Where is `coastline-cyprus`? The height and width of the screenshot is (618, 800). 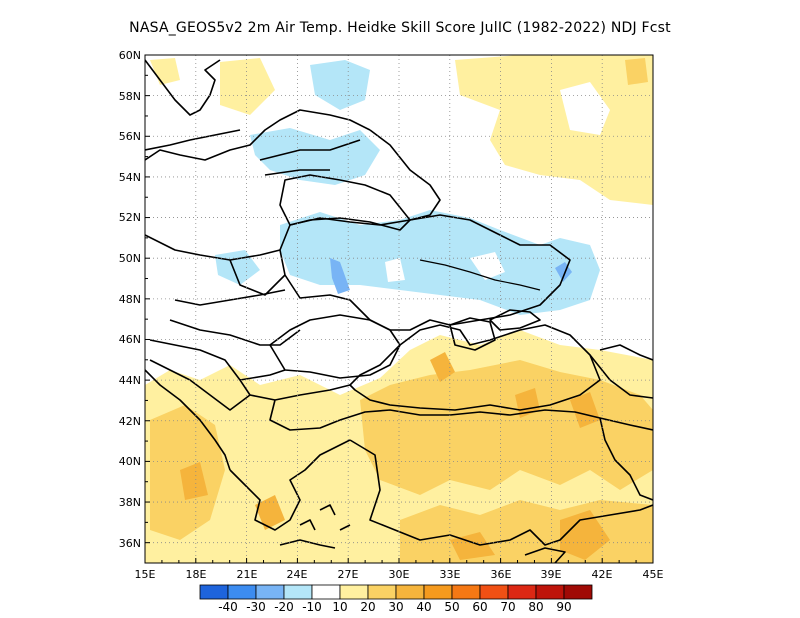
coastline-cyprus is located at coordinates (545, 555).